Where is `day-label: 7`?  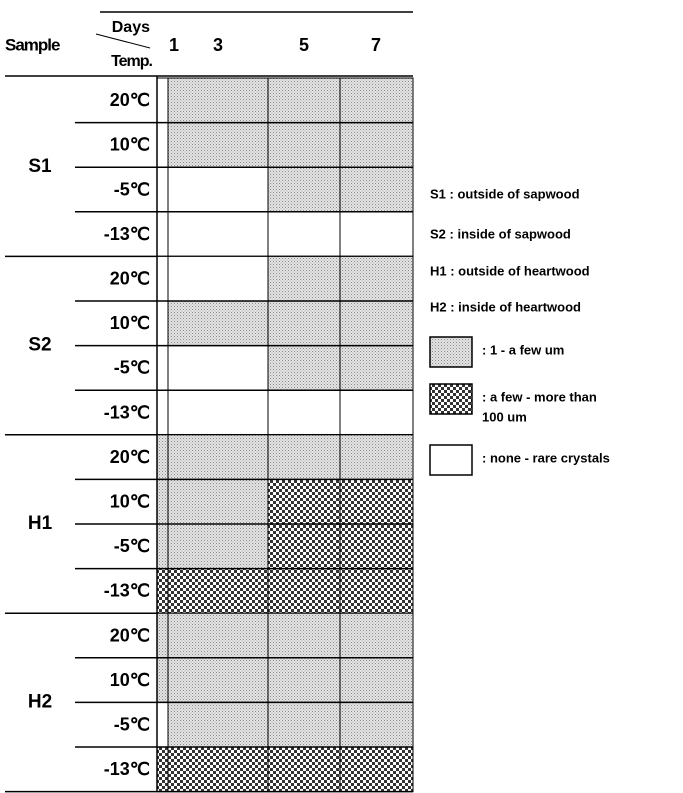
day-label: 7 is located at coordinates (376, 45).